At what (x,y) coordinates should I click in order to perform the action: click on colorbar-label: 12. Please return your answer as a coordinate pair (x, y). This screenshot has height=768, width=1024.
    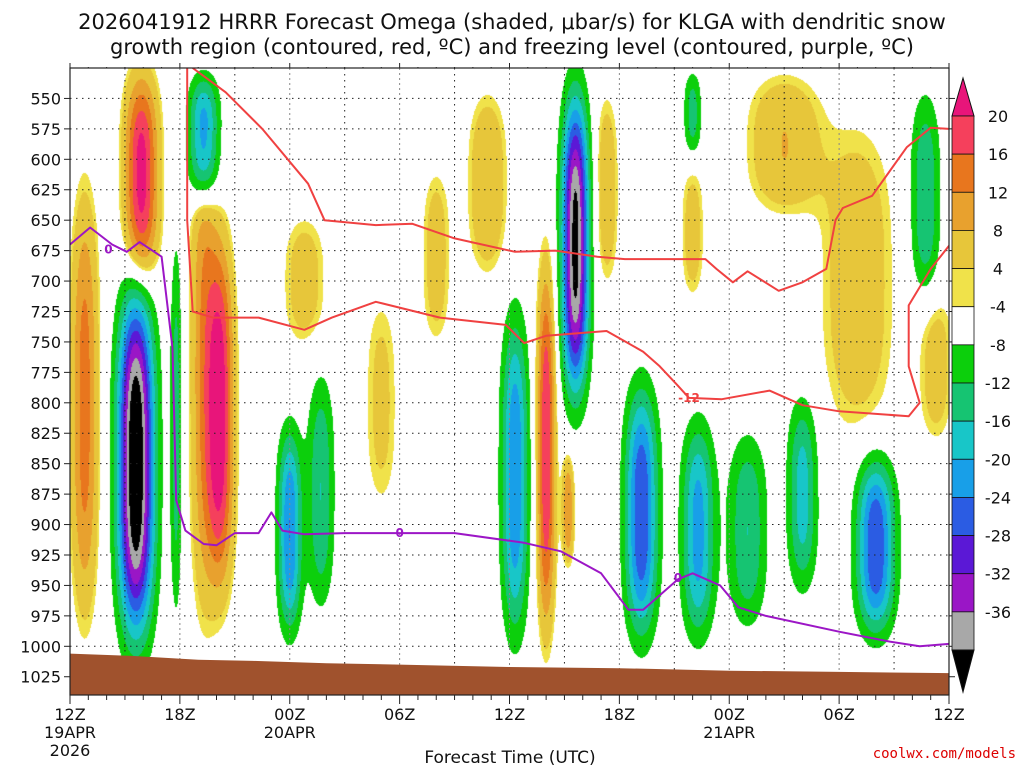
    Looking at the image, I should click on (998, 192).